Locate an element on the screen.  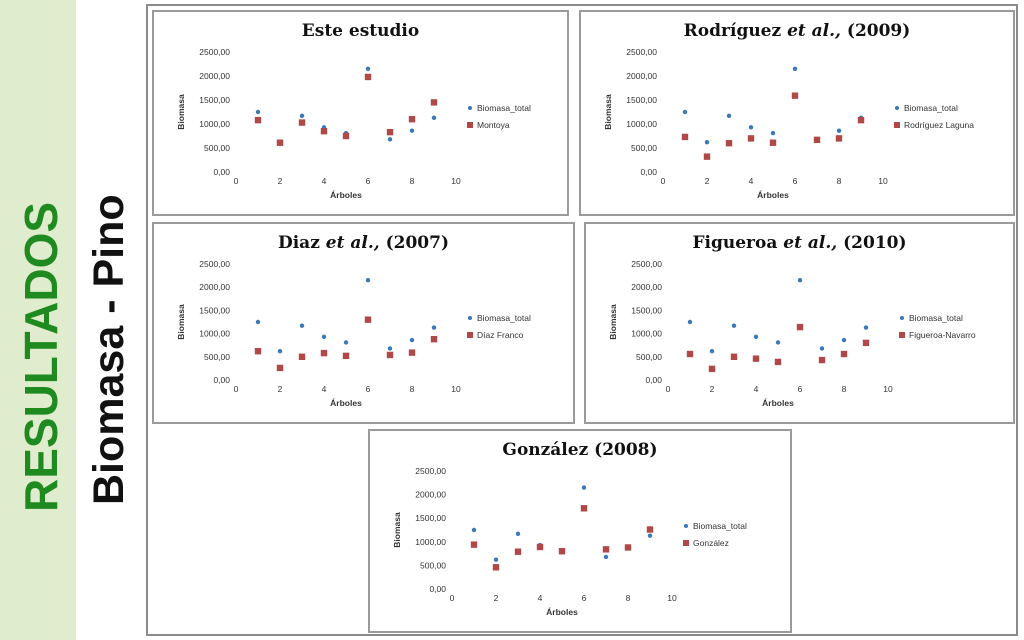
chart-title: Rodríguez et al., (2009) is located at coordinates (797, 31).